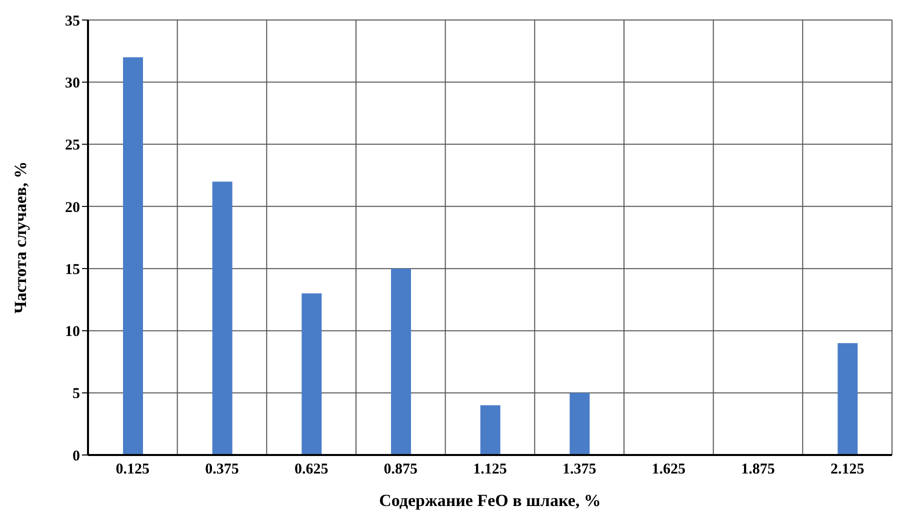 The height and width of the screenshot is (526, 908). I want to click on y-tick-label: 25, so click(72, 146).